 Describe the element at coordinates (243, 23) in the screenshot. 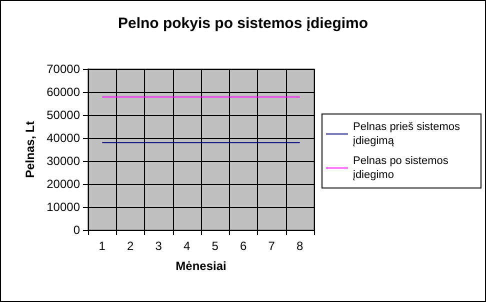

I see `chart-title: Pelno pokyis po sistemos įdiegimo` at that location.